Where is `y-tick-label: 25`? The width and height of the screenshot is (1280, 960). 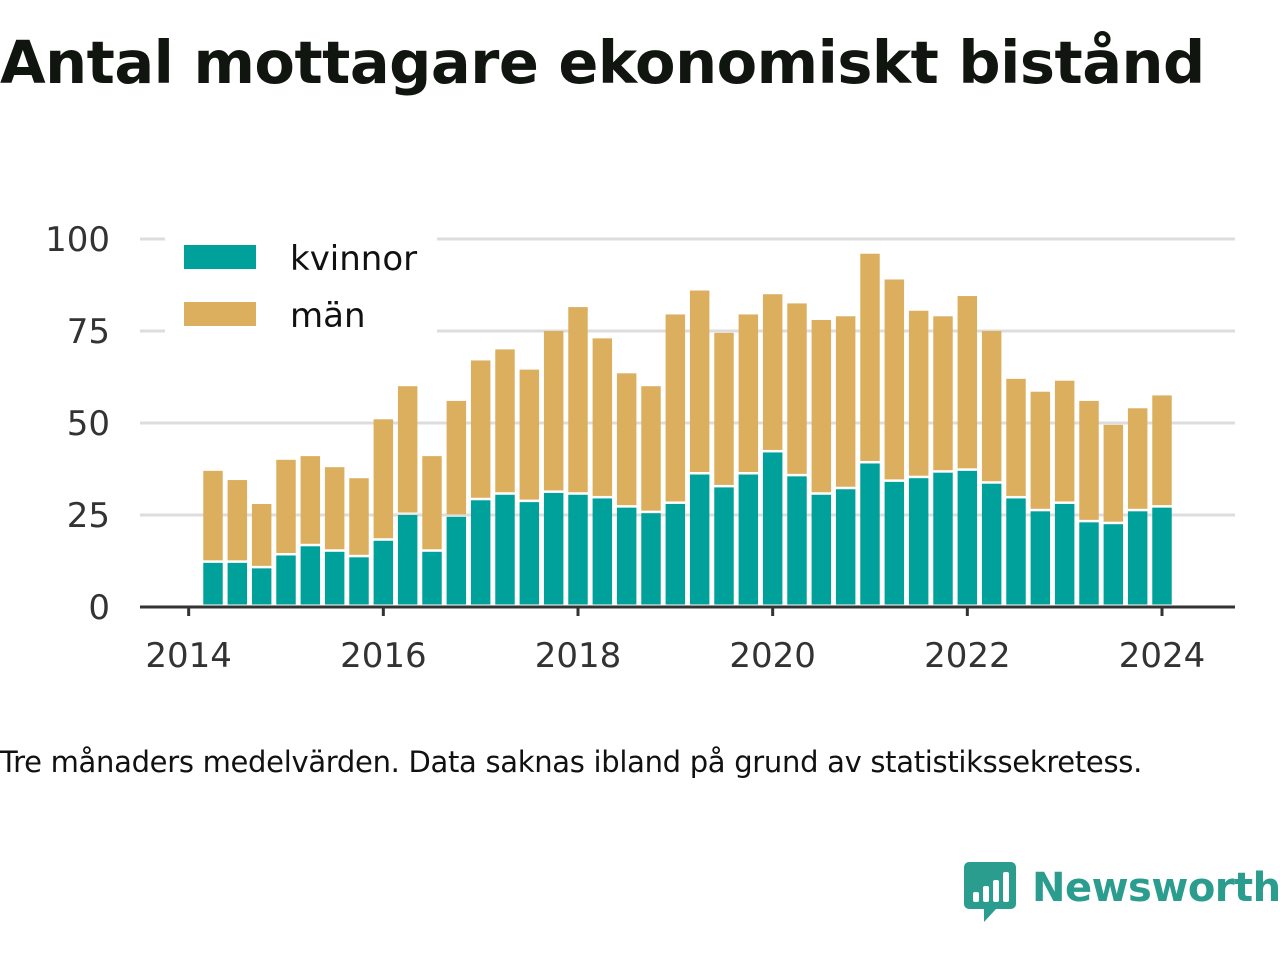 y-tick-label: 25 is located at coordinates (88, 516).